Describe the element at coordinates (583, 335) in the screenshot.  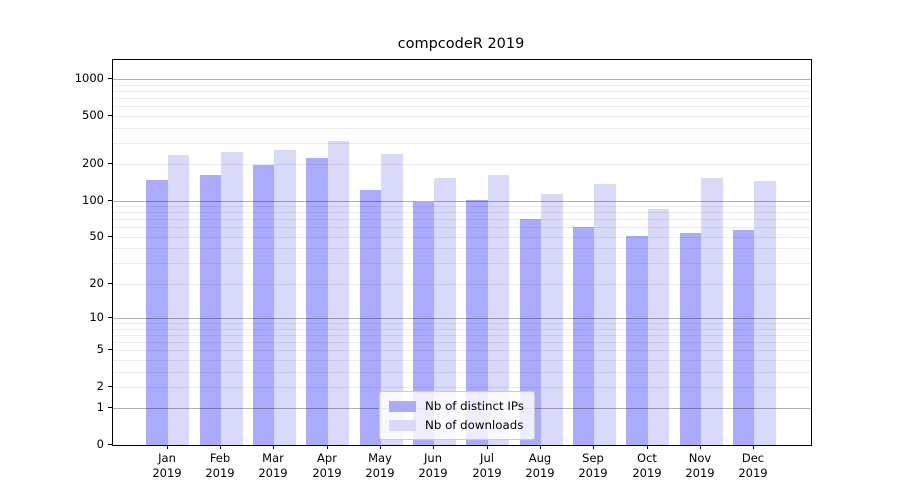
I see `bar-distinct-ips-sep` at that location.